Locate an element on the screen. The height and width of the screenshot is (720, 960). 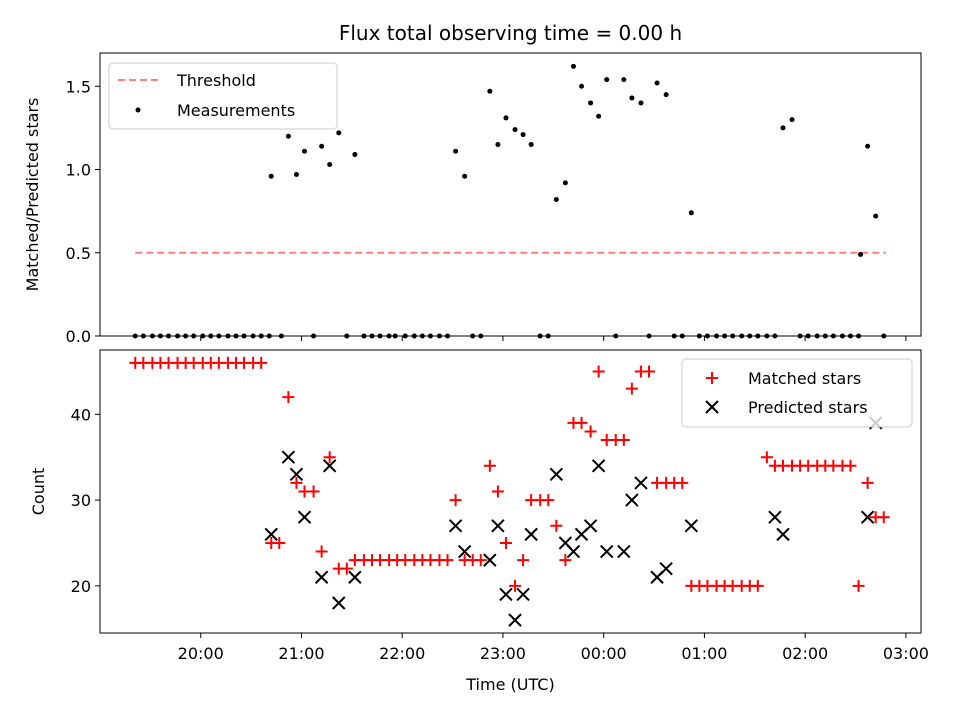
y-tick-label: 30 is located at coordinates (81, 500).